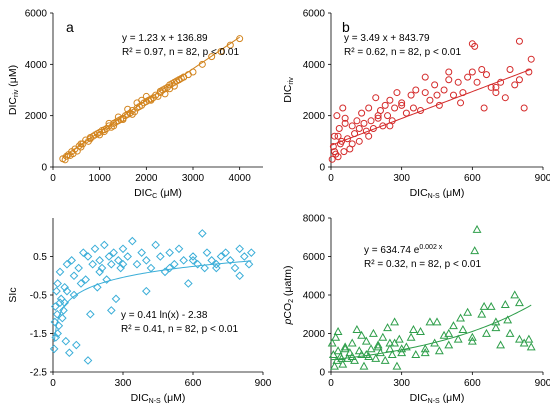  I want to click on fit-line, so click(431, 107).